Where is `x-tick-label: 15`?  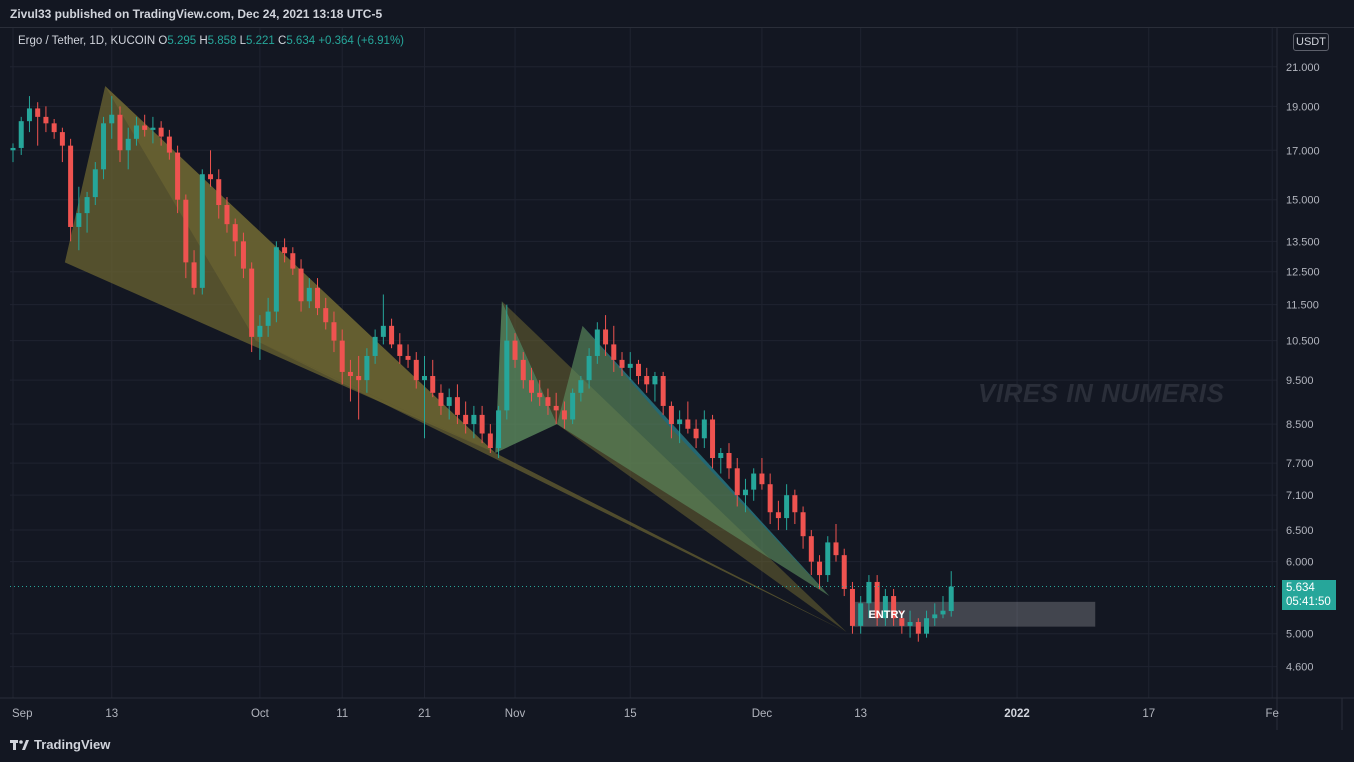 x-tick-label: 15 is located at coordinates (630, 714).